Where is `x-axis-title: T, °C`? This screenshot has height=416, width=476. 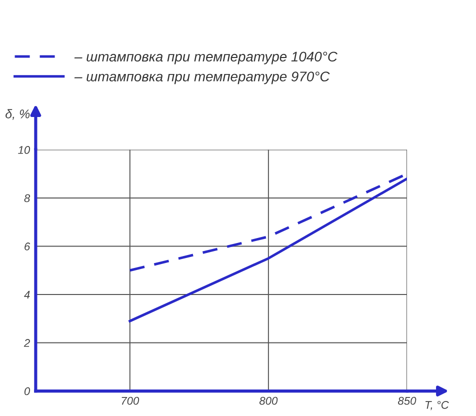 x-axis-title: T, °C is located at coordinates (437, 405).